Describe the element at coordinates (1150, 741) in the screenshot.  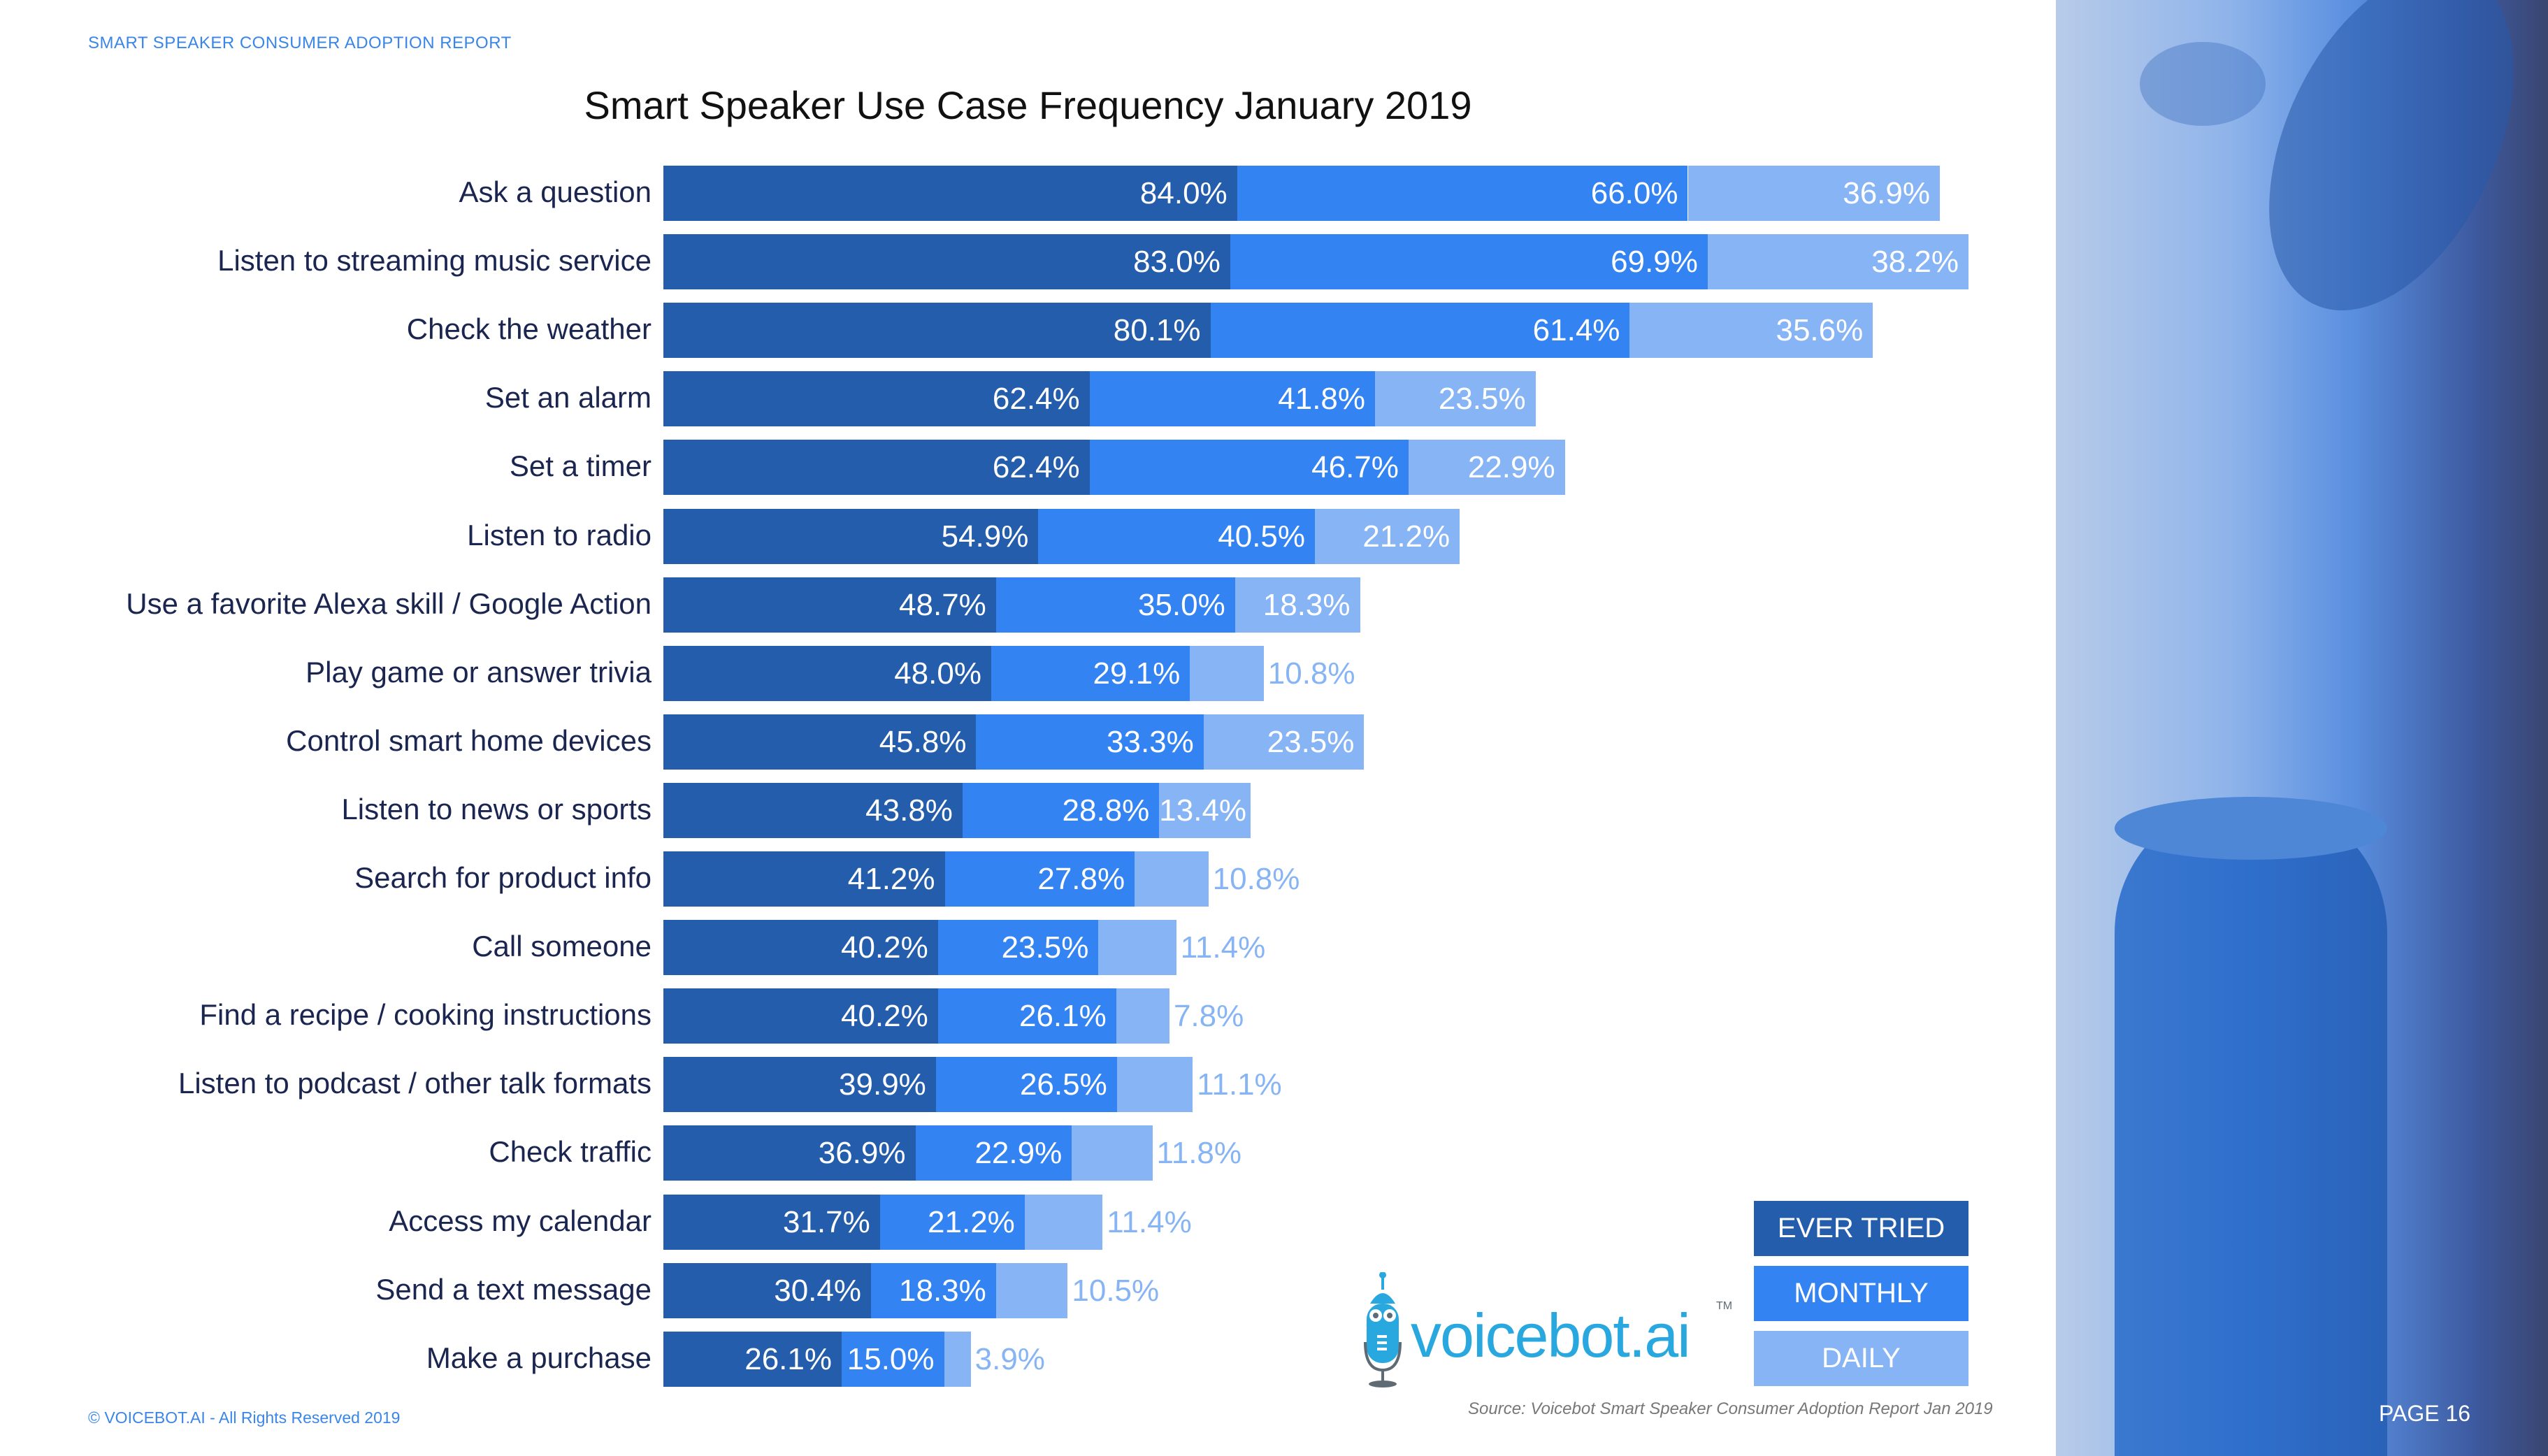
I see `data-label-monthly: 33.3%` at that location.